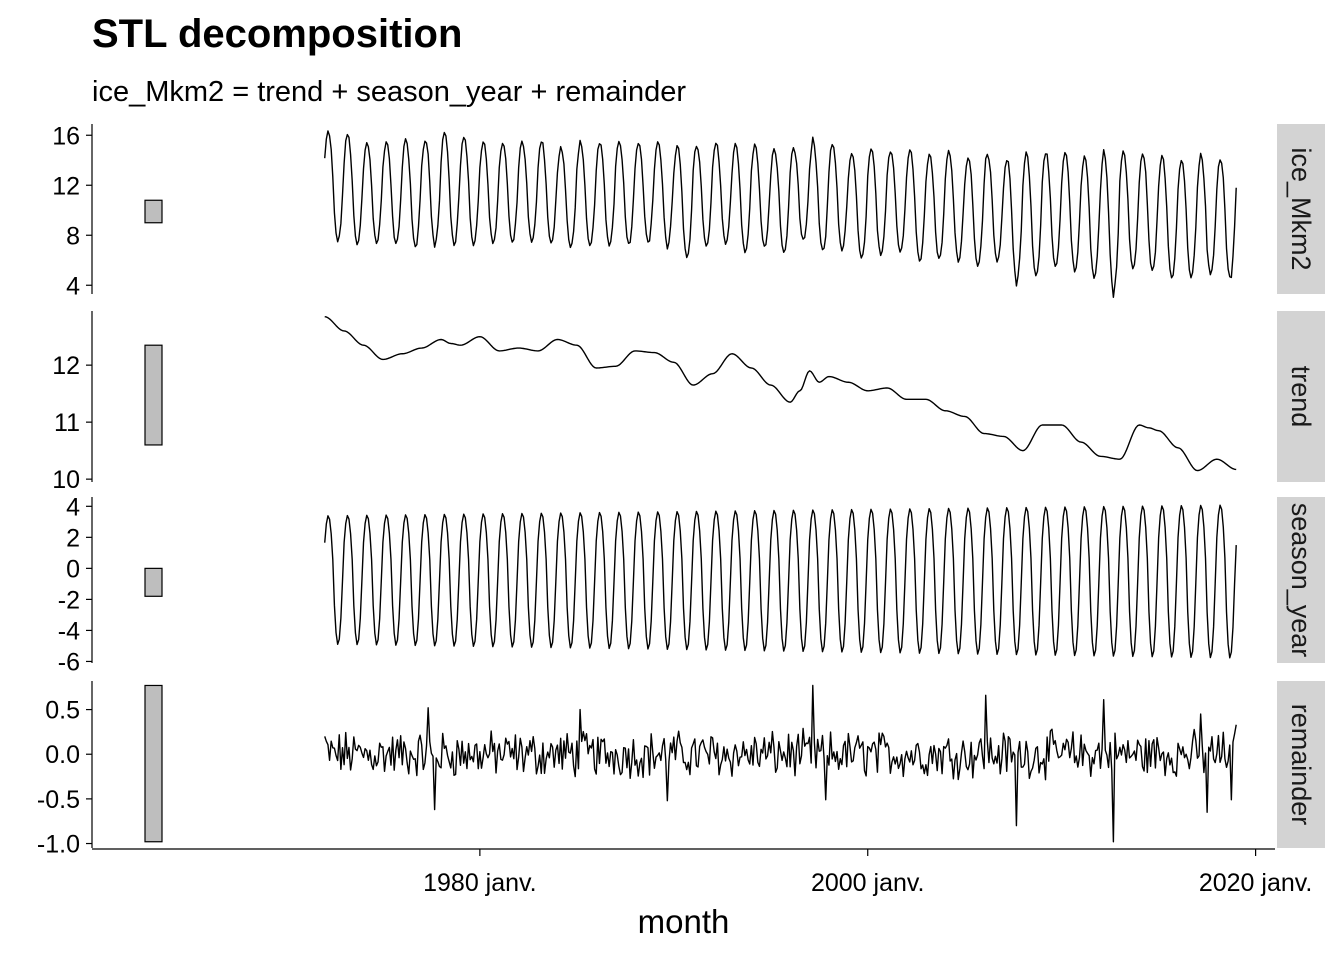  Describe the element at coordinates (66, 136) in the screenshot. I see `y-tick-label: 16` at that location.